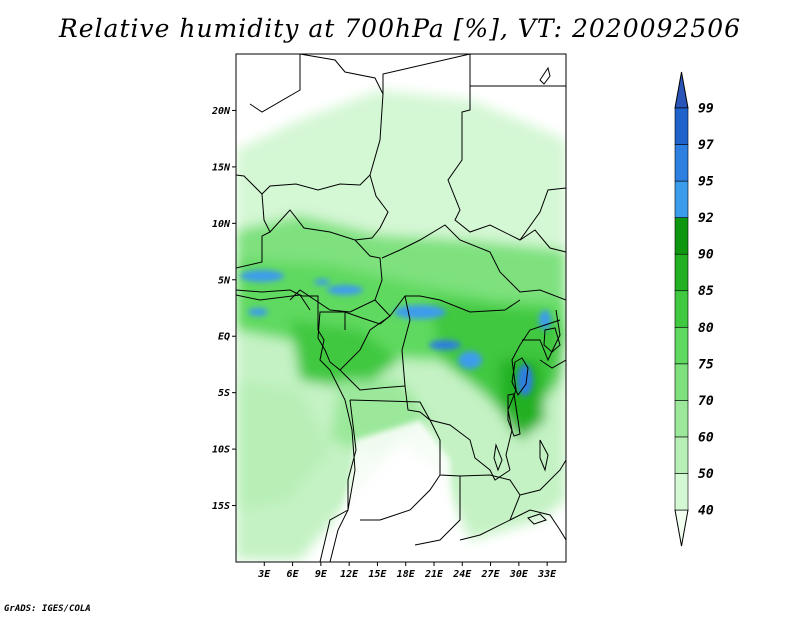 Image resolution: width=800 pixels, height=618 pixels. I want to click on latitude-ticks: 20N 15N 10N 5N EQ 5S 10S 15S, so click(223, 309).